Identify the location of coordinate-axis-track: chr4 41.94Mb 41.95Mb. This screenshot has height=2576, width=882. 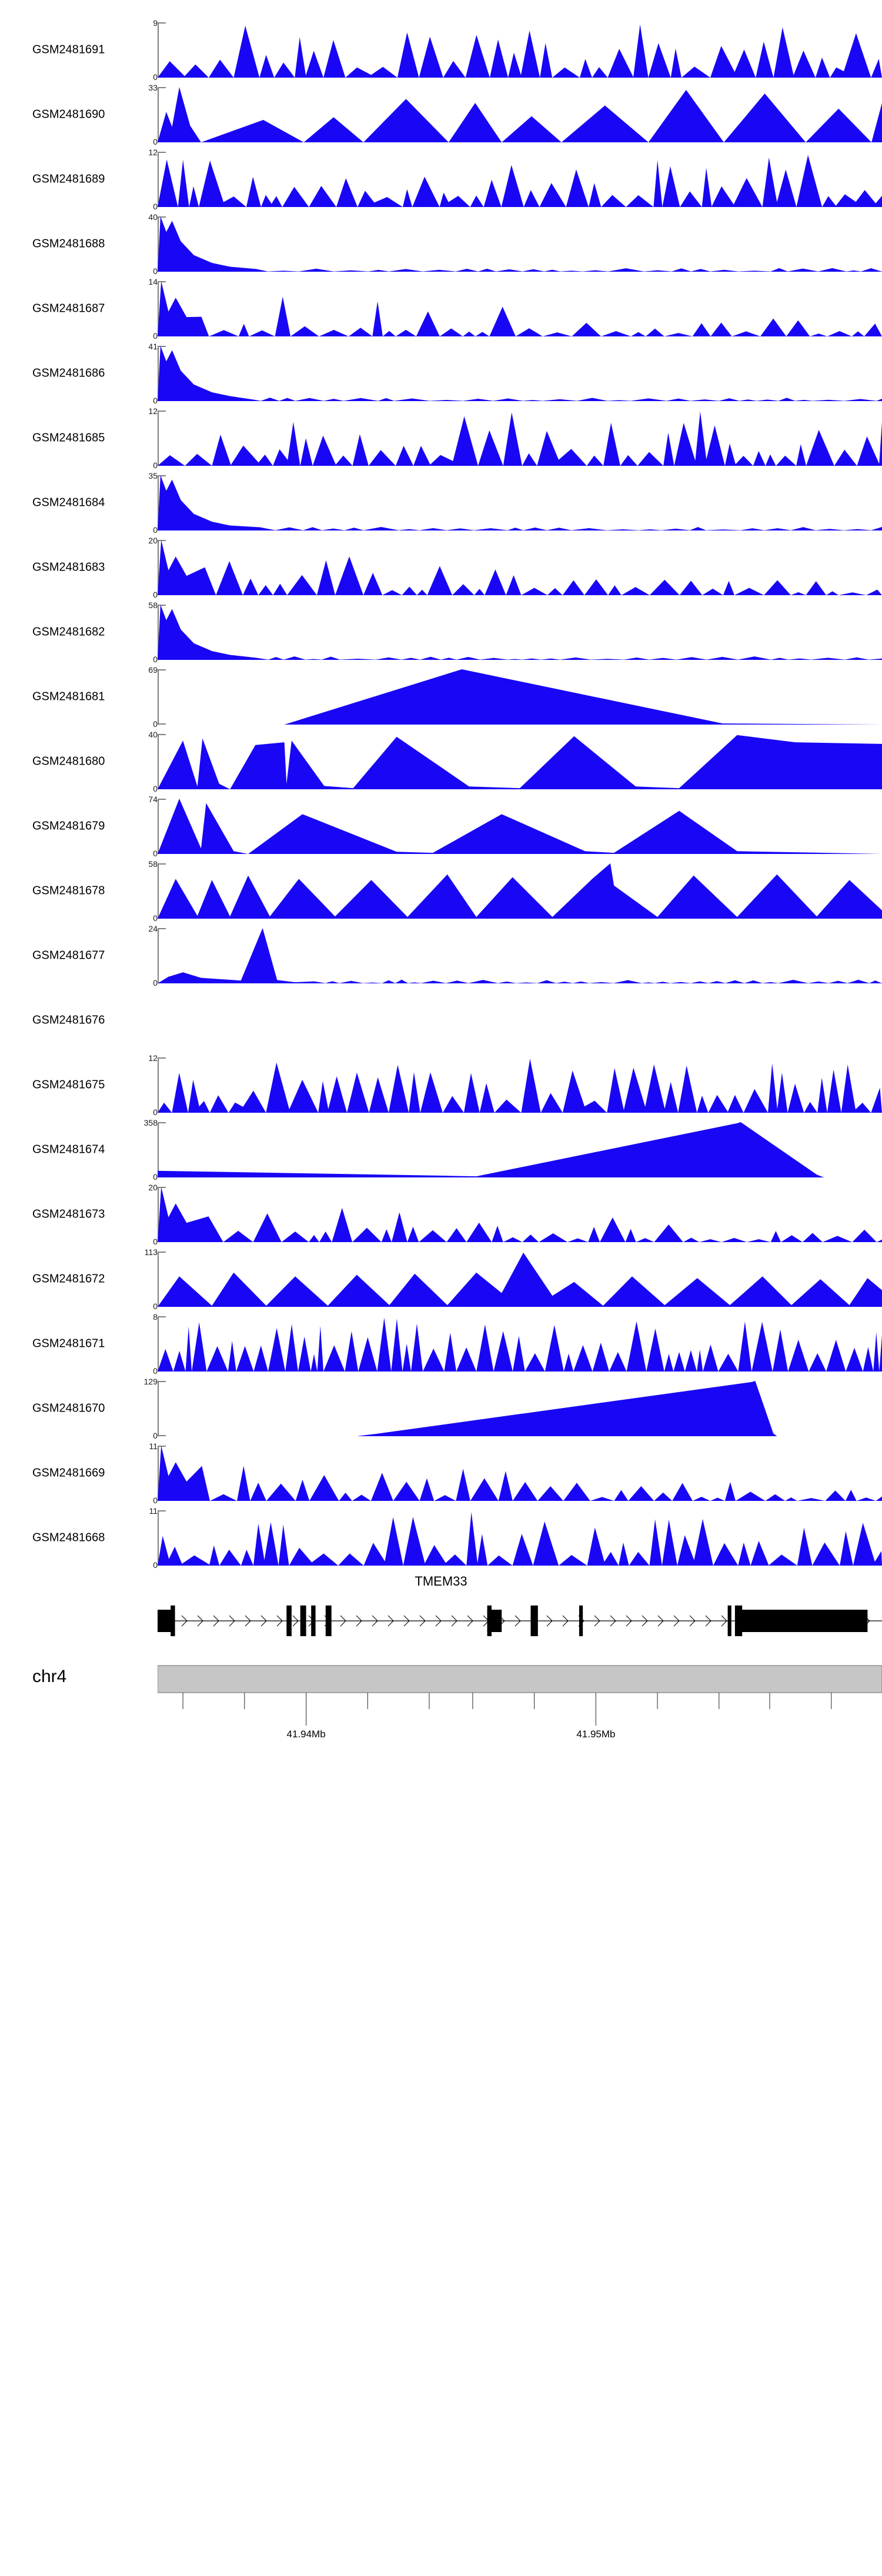
(441, 1705).